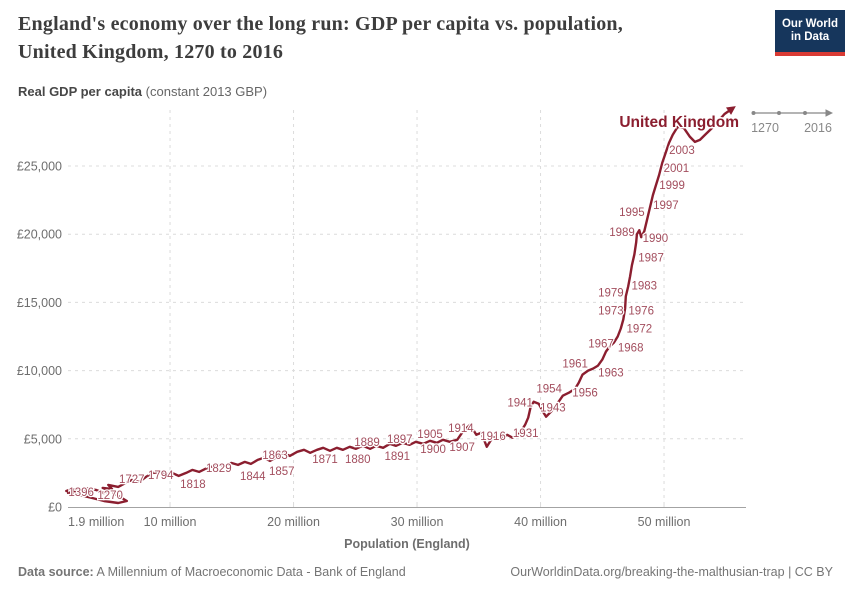 The height and width of the screenshot is (600, 850). Describe the element at coordinates (219, 469) in the screenshot. I see `year-label: 1829` at that location.